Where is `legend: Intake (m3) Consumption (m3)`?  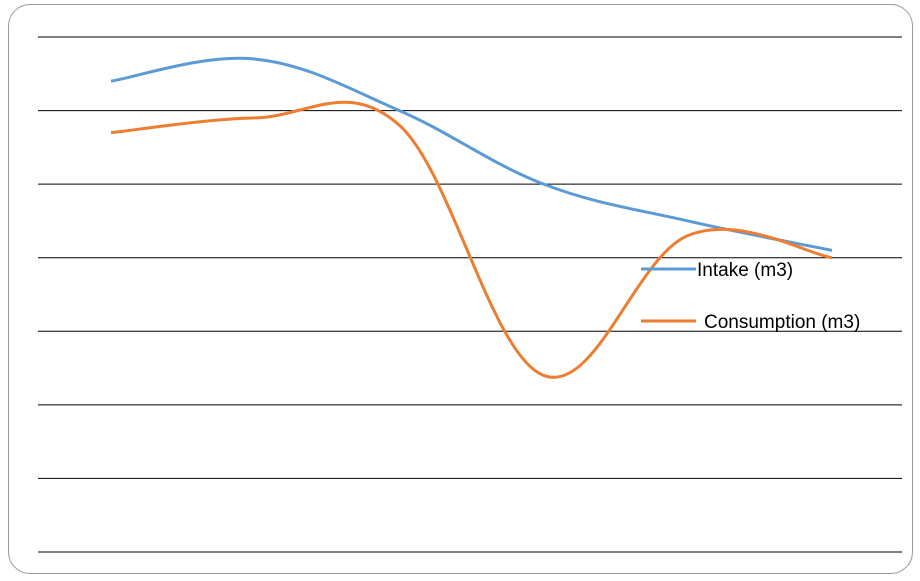 legend: Intake (m3) Consumption (m3) is located at coordinates (750, 296).